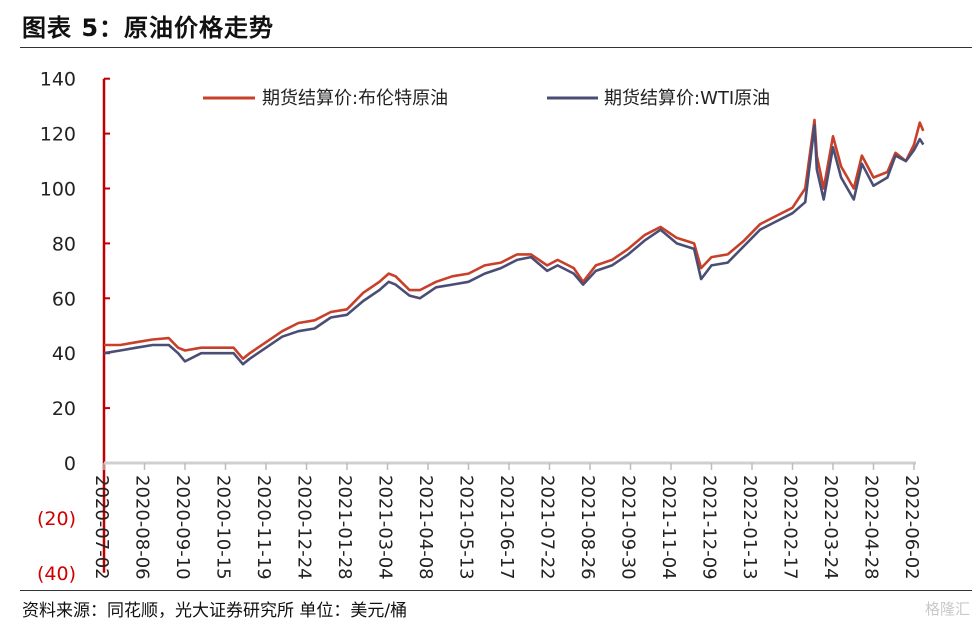 This screenshot has height=625, width=980. Describe the element at coordinates (64, 354) in the screenshot. I see `y-tick-label: 40` at that location.